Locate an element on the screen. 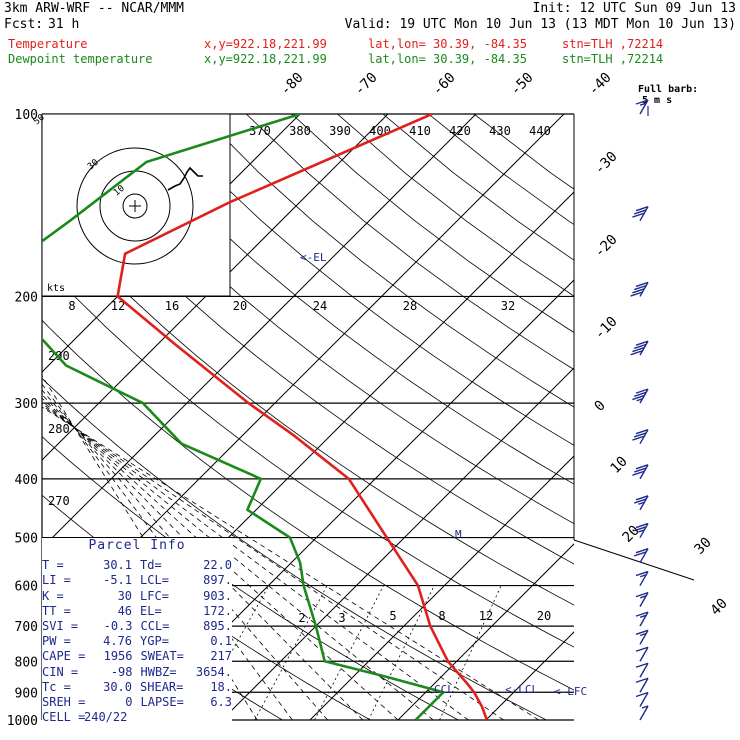  parcel-row-label2: CCL= is located at coordinates (155, 626).